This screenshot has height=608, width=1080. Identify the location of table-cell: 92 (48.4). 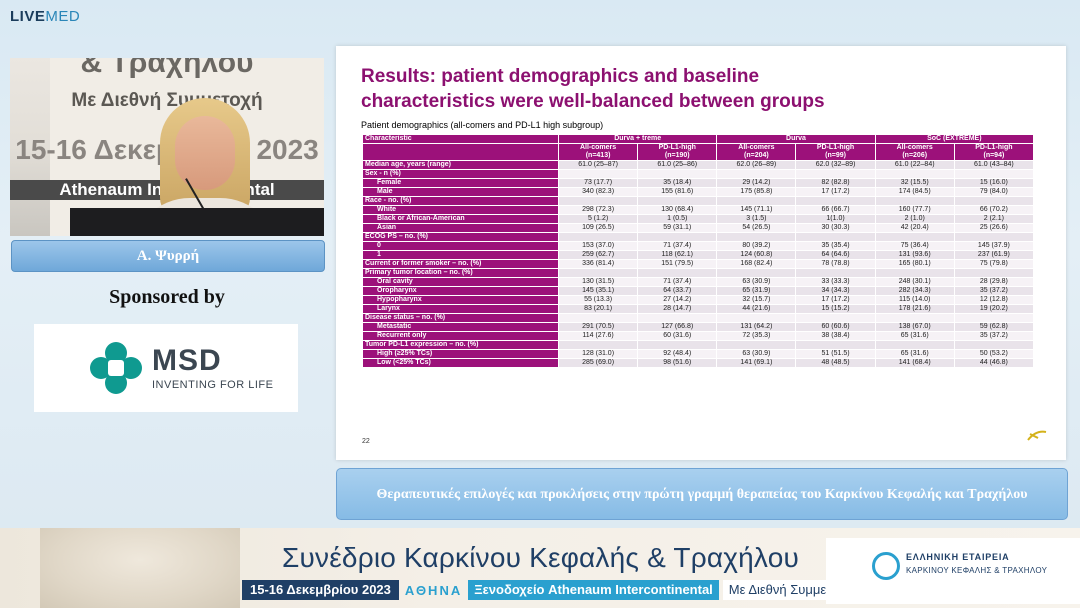
(677, 354).